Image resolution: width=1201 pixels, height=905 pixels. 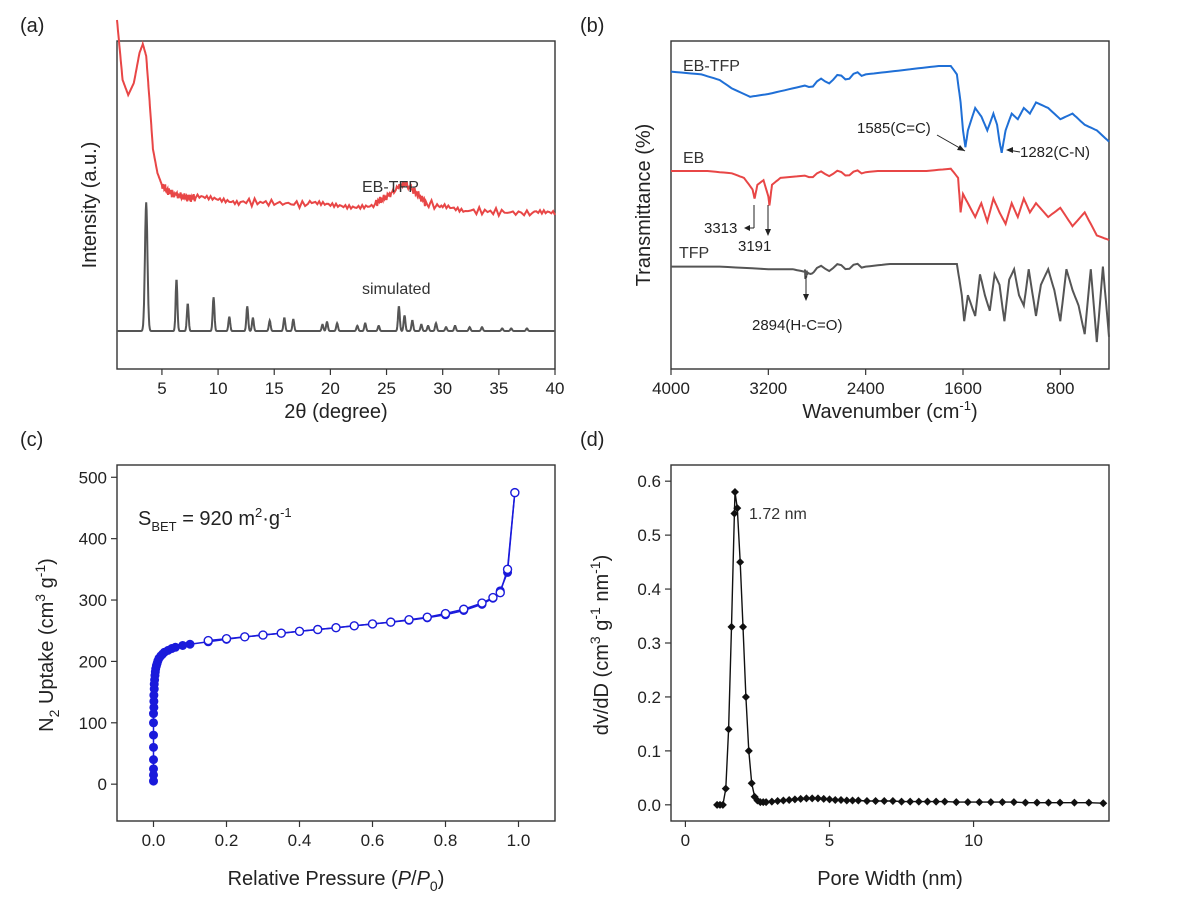 I want to click on series-line-eb-tfp, so click(x=336, y=119).